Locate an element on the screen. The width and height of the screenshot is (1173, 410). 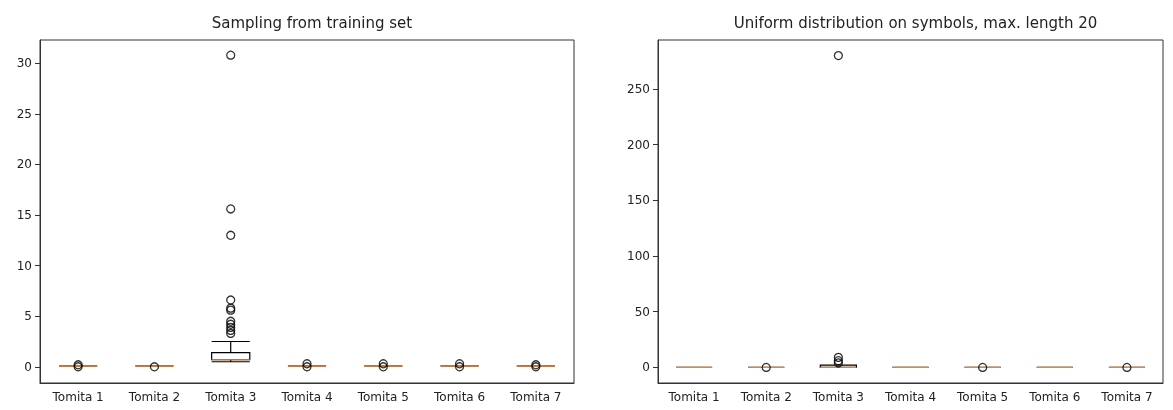
chart-title: Sampling from training set is located at coordinates (312, 22).